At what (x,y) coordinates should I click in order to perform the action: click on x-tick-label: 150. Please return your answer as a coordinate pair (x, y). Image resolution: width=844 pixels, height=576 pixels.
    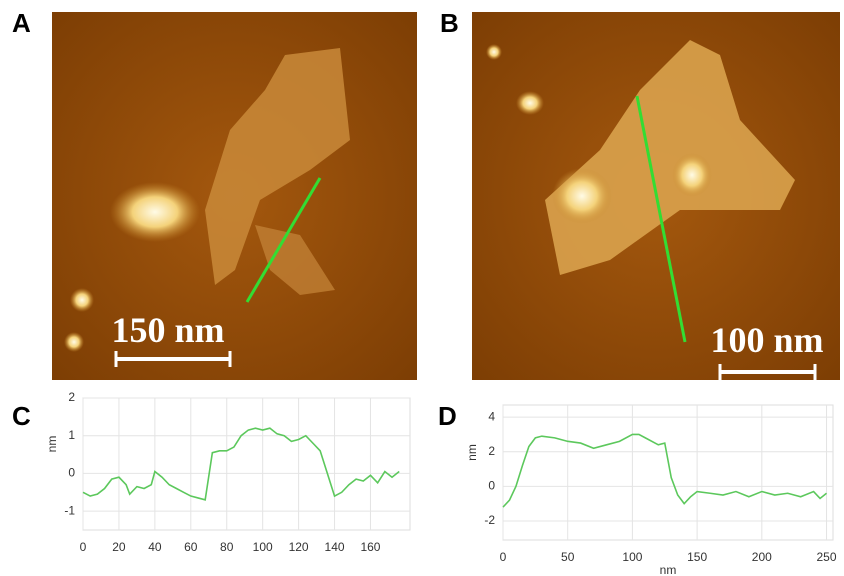
    Looking at the image, I should click on (697, 557).